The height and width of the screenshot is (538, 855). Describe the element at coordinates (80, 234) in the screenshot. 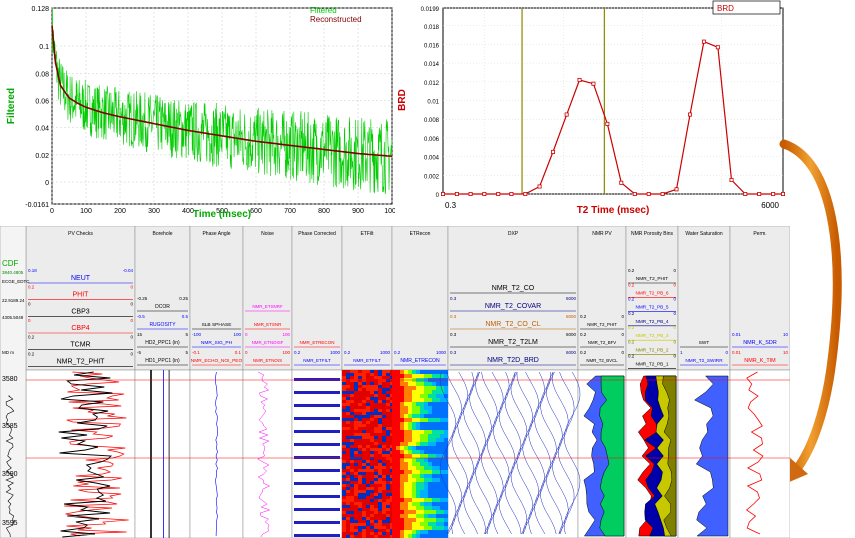

I see `track-title: PV Checks` at that location.